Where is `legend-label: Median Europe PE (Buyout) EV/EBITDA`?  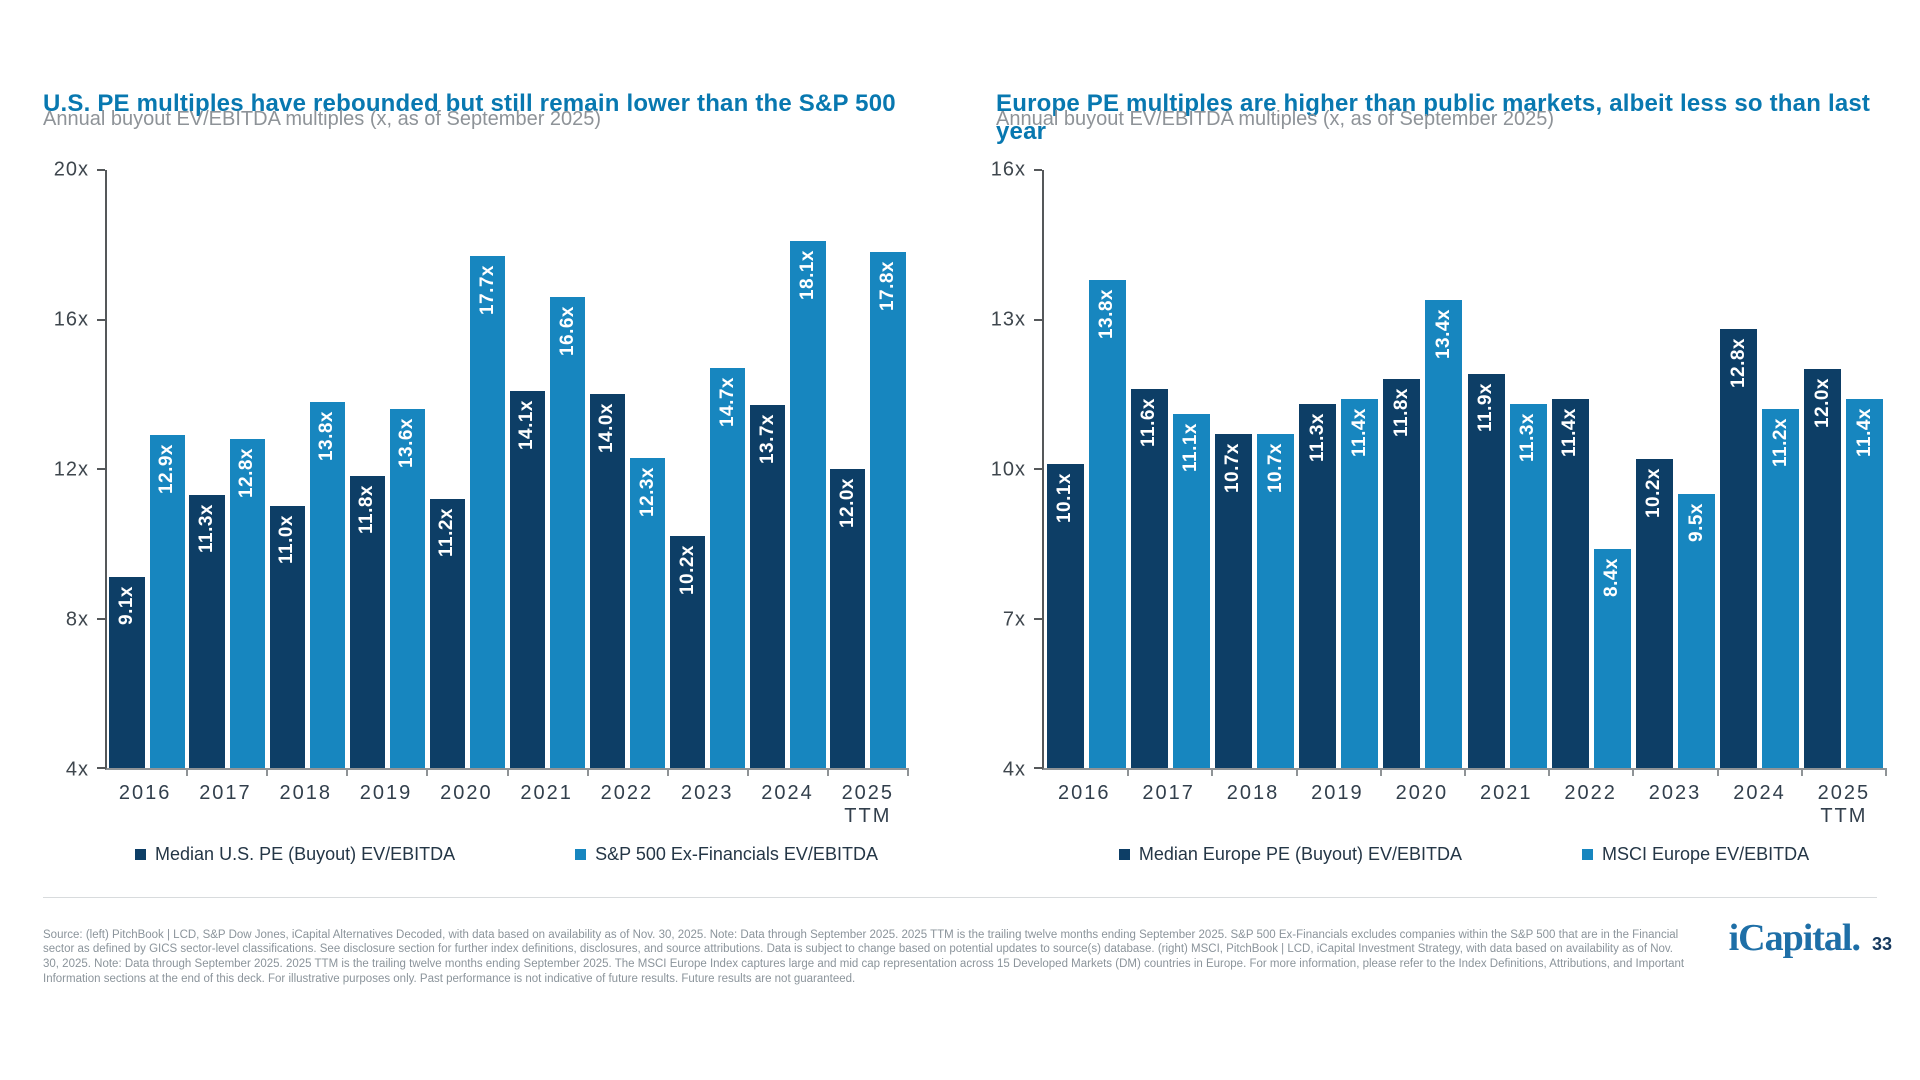
legend-label: Median Europe PE (Buyout) EV/EBITDA is located at coordinates (1300, 854).